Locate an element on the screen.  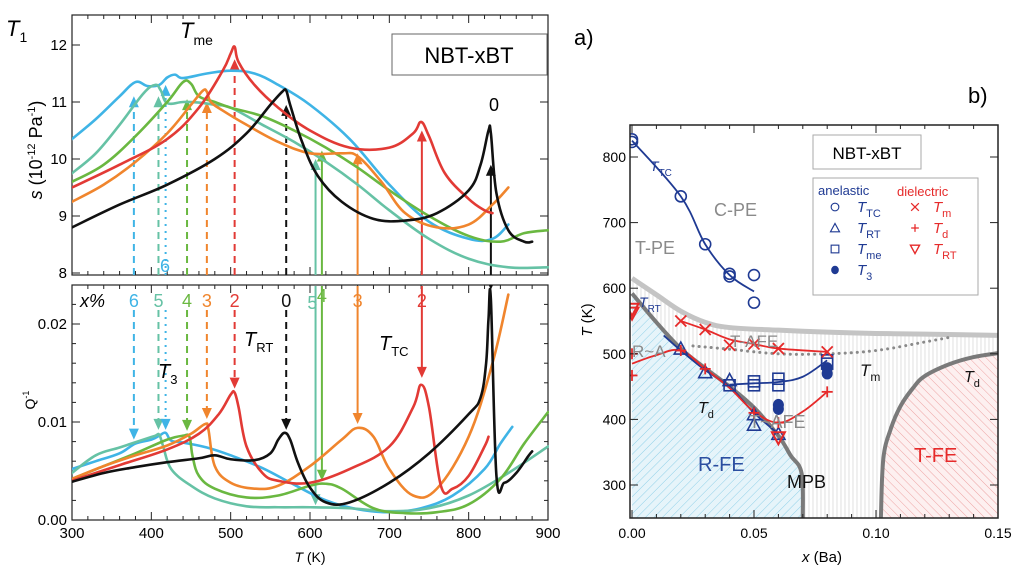
tm-dotted-line is located at coordinates (821, 345).